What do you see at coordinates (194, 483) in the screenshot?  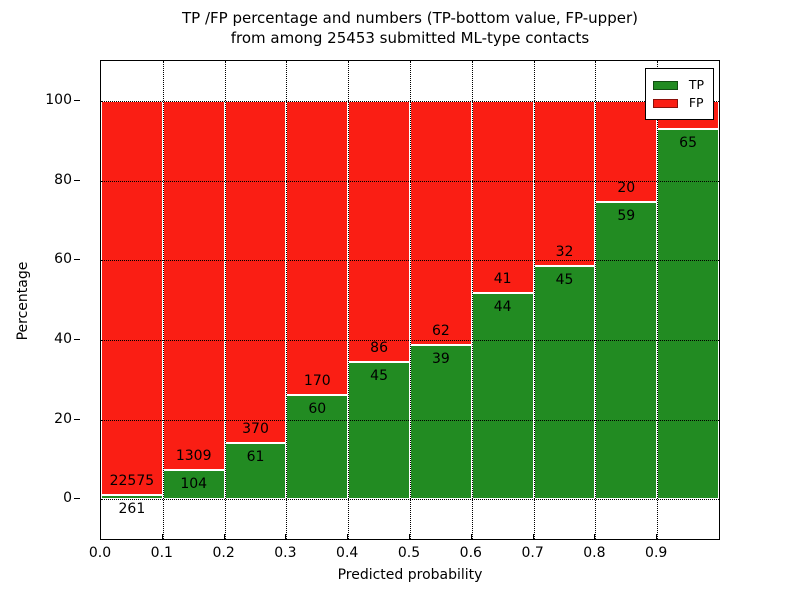 I see `tp-count-annotation: 104` at bounding box center [194, 483].